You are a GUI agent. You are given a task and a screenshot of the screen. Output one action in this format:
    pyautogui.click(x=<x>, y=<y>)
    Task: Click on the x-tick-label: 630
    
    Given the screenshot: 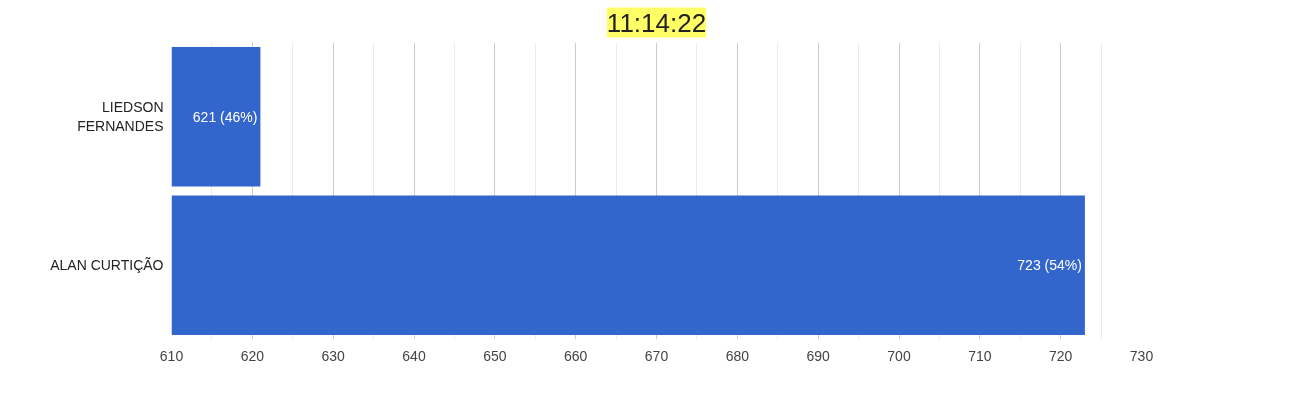 What is the action you would take?
    pyautogui.click(x=333, y=355)
    